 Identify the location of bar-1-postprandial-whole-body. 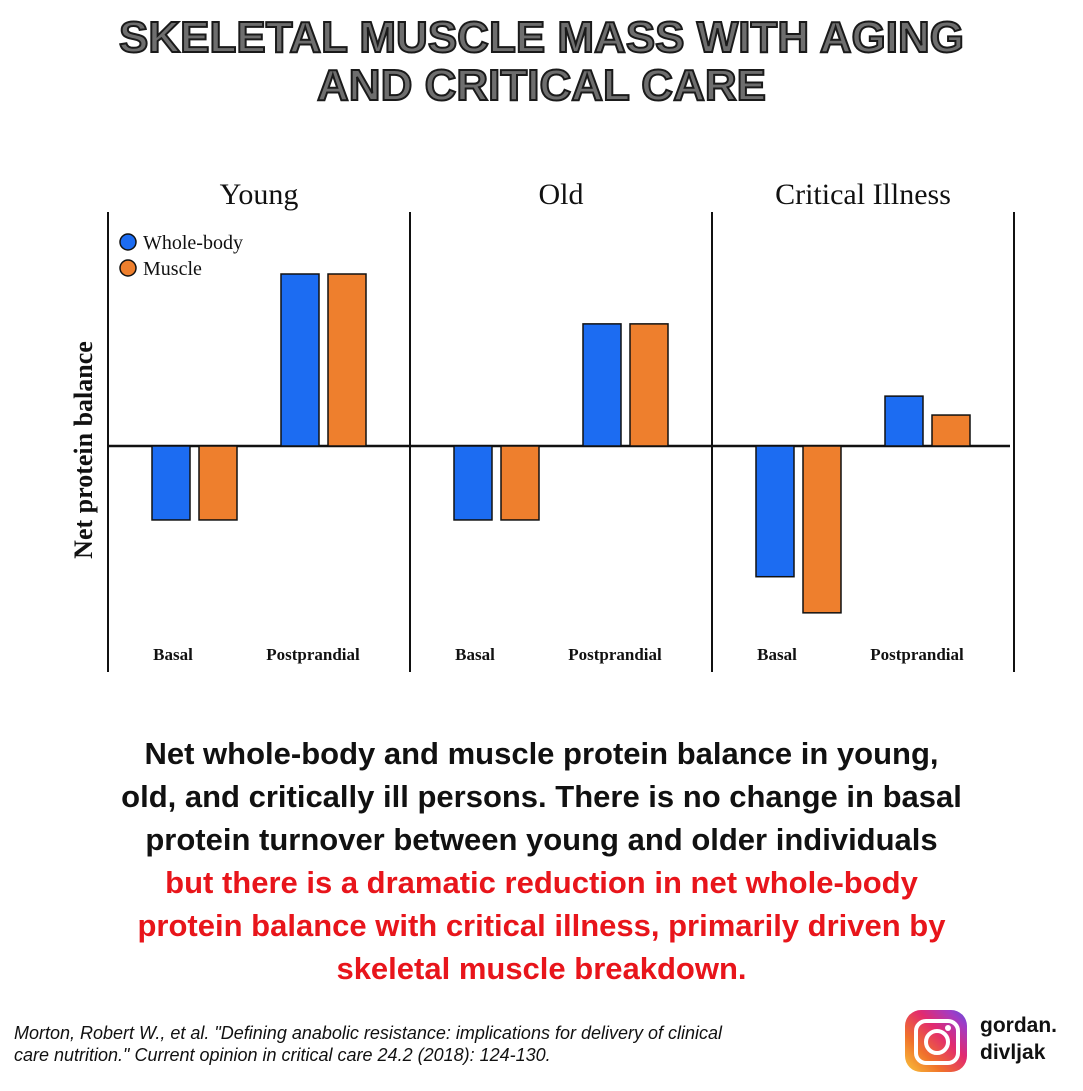
(300, 360).